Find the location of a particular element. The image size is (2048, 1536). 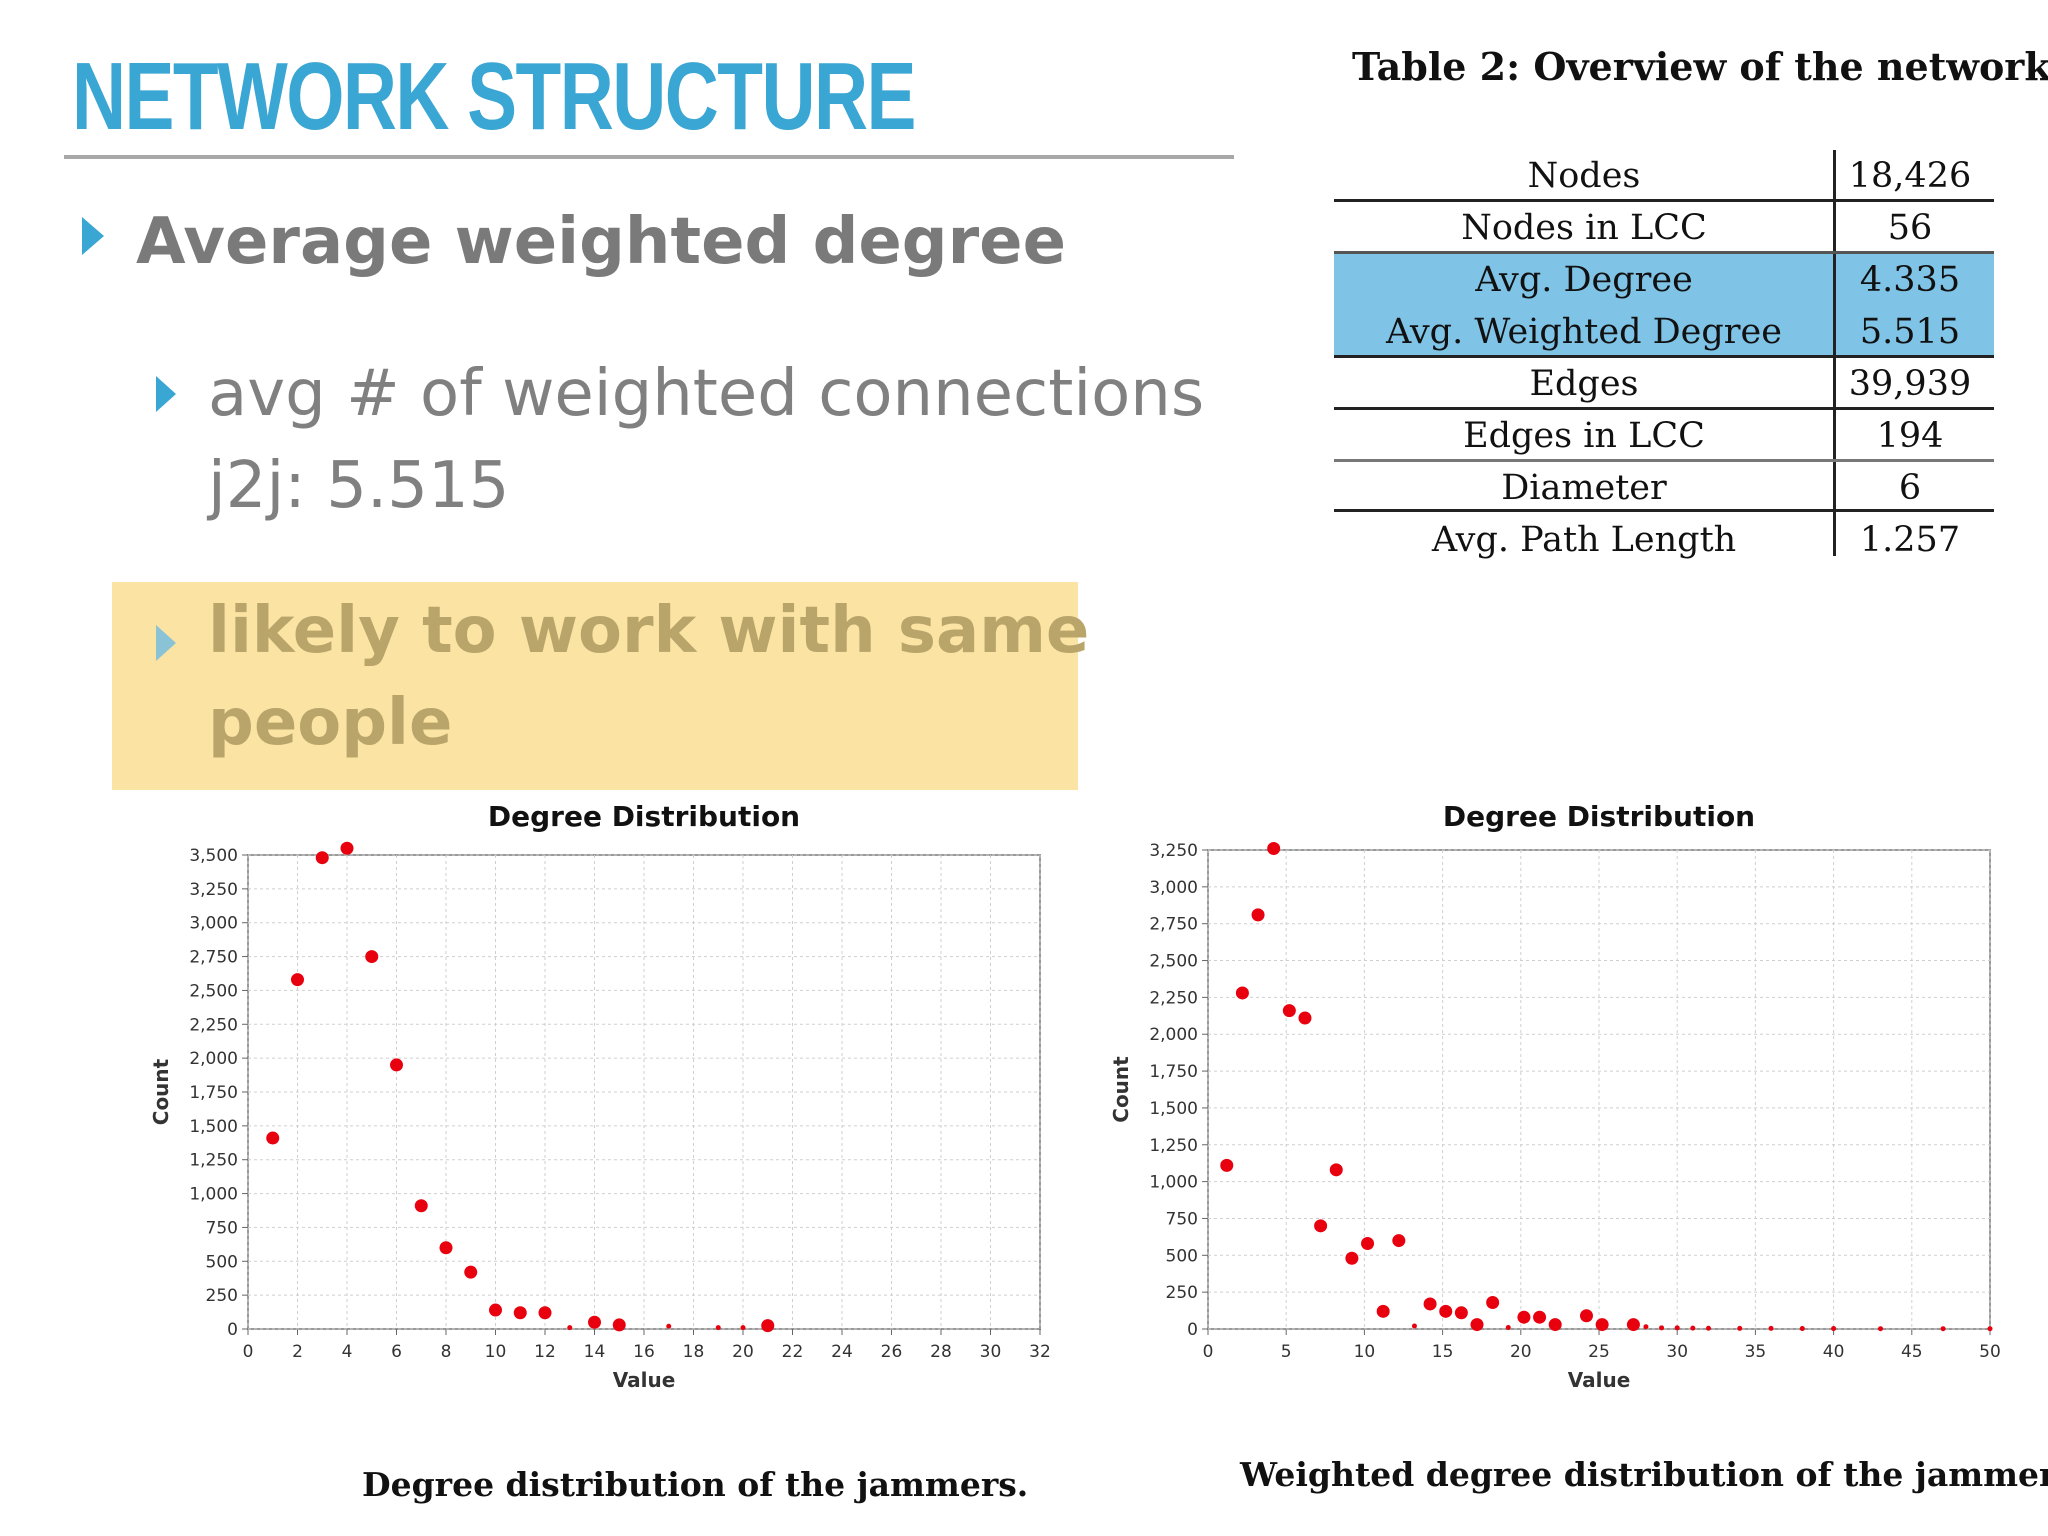

slide-title: NETWORK STRUCTURE is located at coordinates (494, 96).